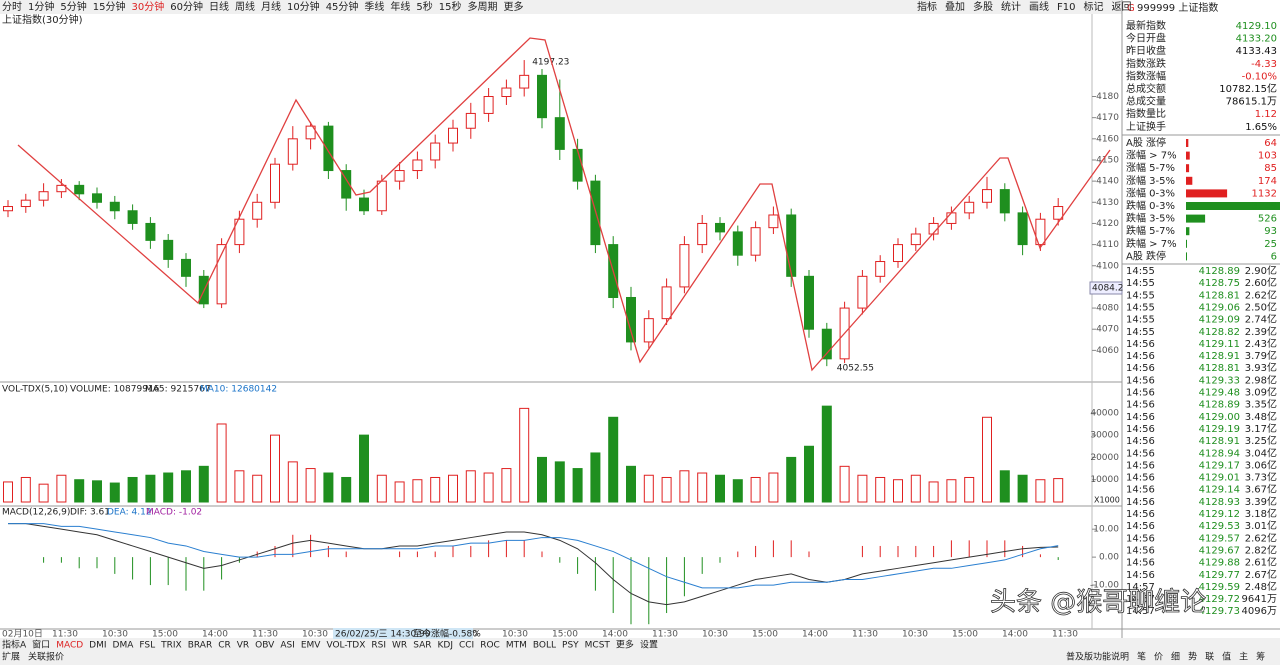  What do you see at coordinates (1209, 657) in the screenshot?
I see `side-tab: 联` at bounding box center [1209, 657].